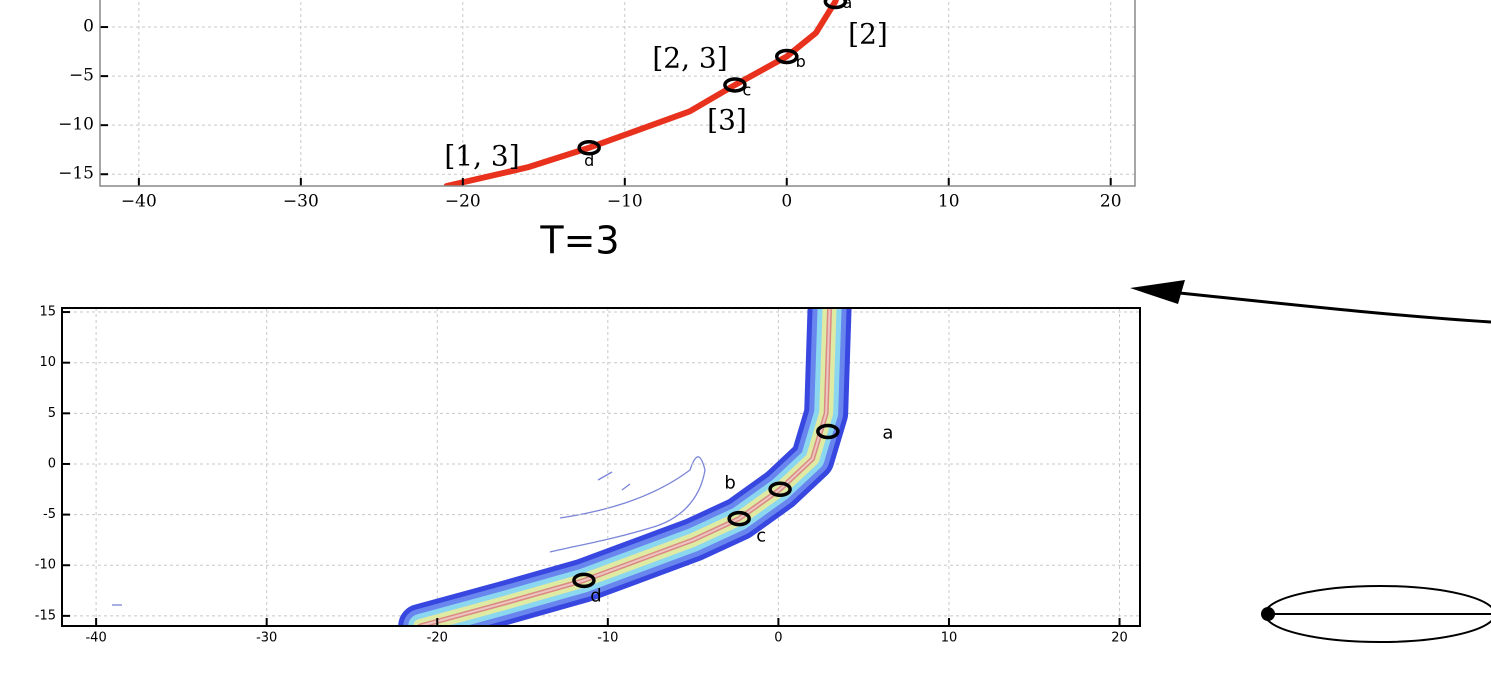  Describe the element at coordinates (437, 638) in the screenshot. I see `x-tick-label: -20` at that location.